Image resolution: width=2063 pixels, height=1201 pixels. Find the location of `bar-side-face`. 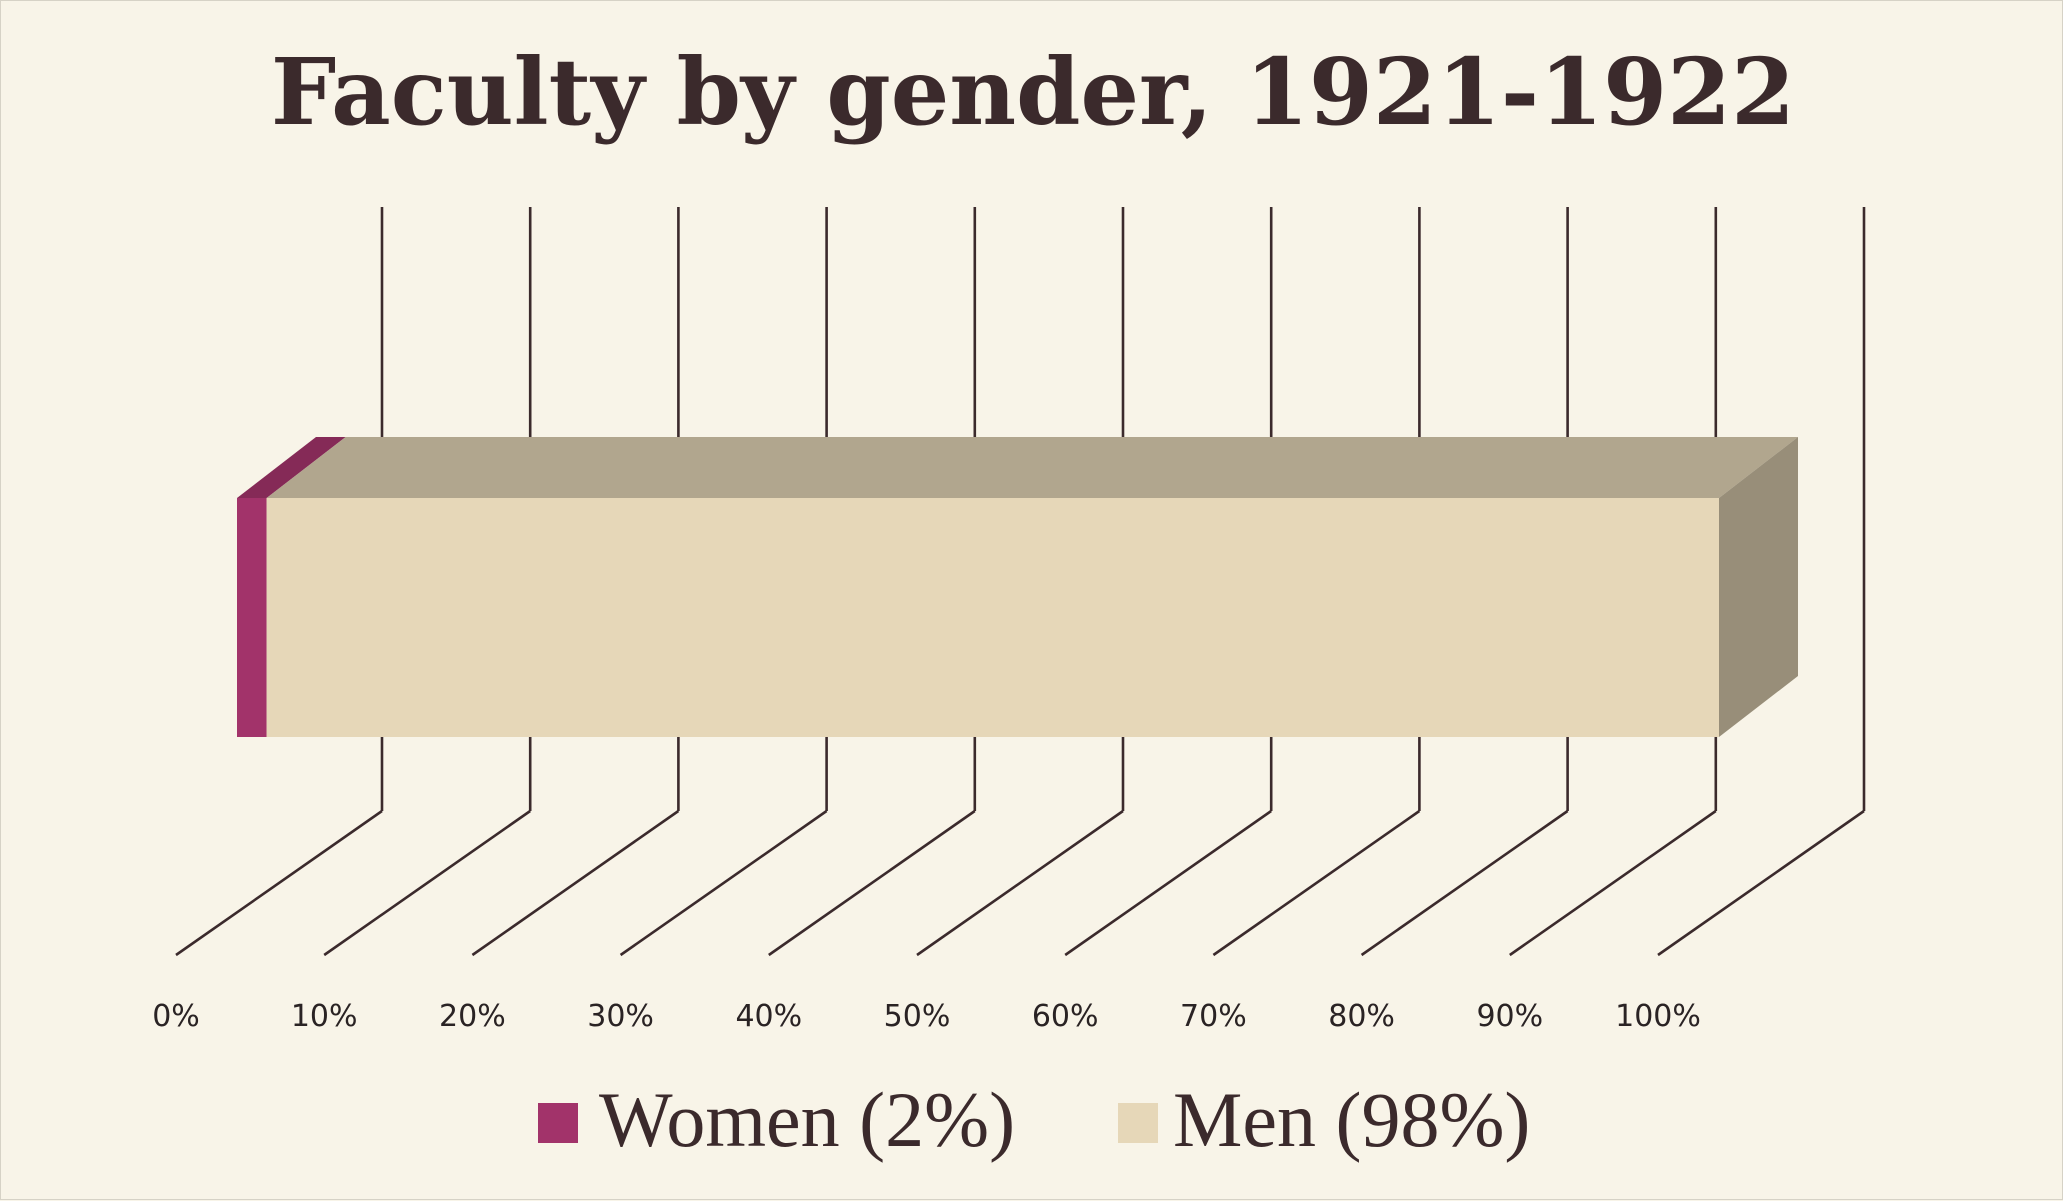

bar-side-face is located at coordinates (1758, 587).